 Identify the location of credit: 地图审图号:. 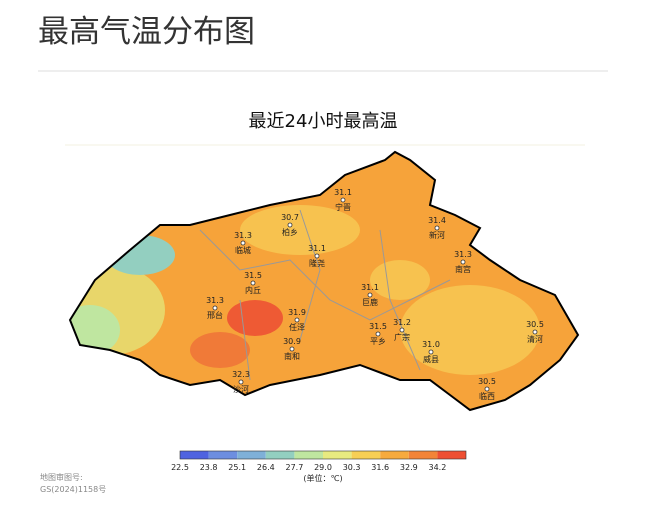
(61, 477).